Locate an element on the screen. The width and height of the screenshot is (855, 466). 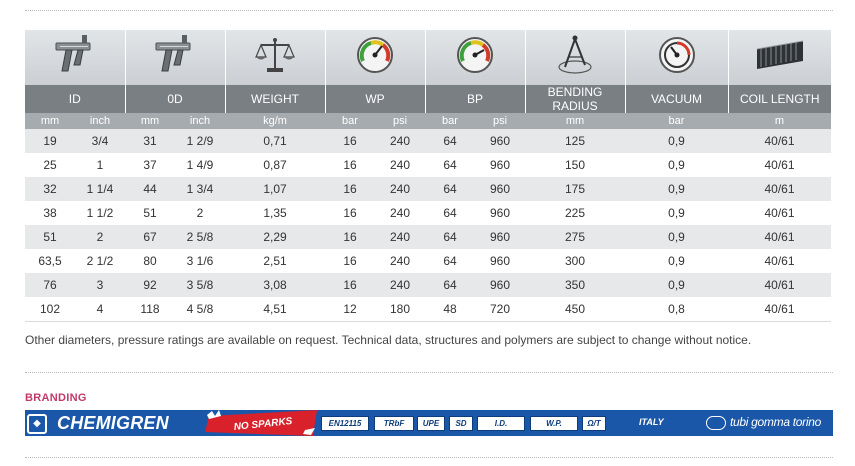
pressure-gauge-icon is located at coordinates (375, 55).